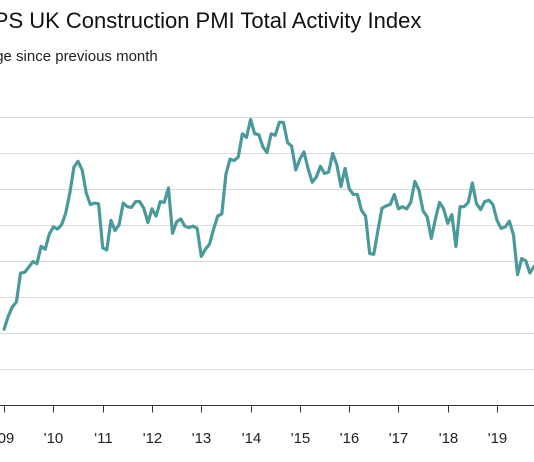 This screenshot has height=462, width=534. Describe the element at coordinates (350, 438) in the screenshot. I see `x-tick-label-2016: '16` at that location.